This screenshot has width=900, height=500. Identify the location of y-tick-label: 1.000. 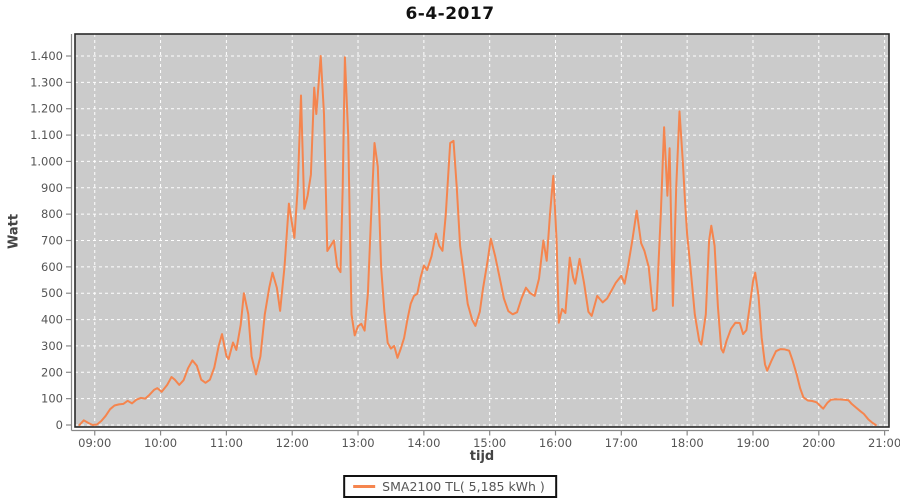
(46, 161).